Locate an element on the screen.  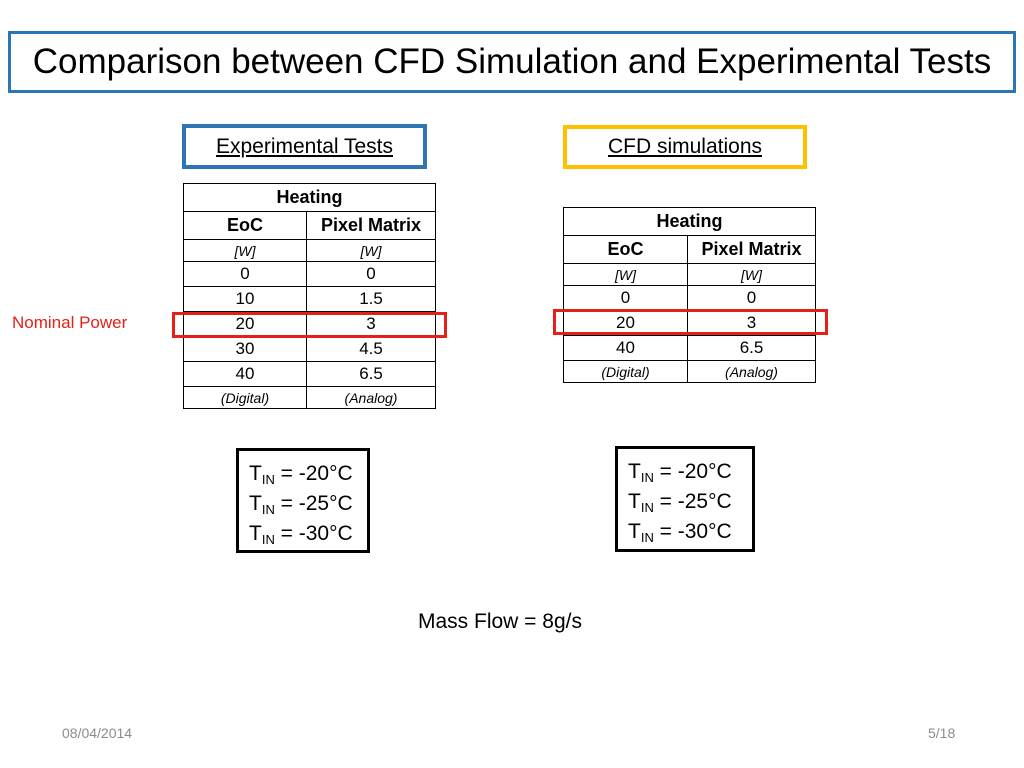
table-cell: 20 is located at coordinates (245, 324).